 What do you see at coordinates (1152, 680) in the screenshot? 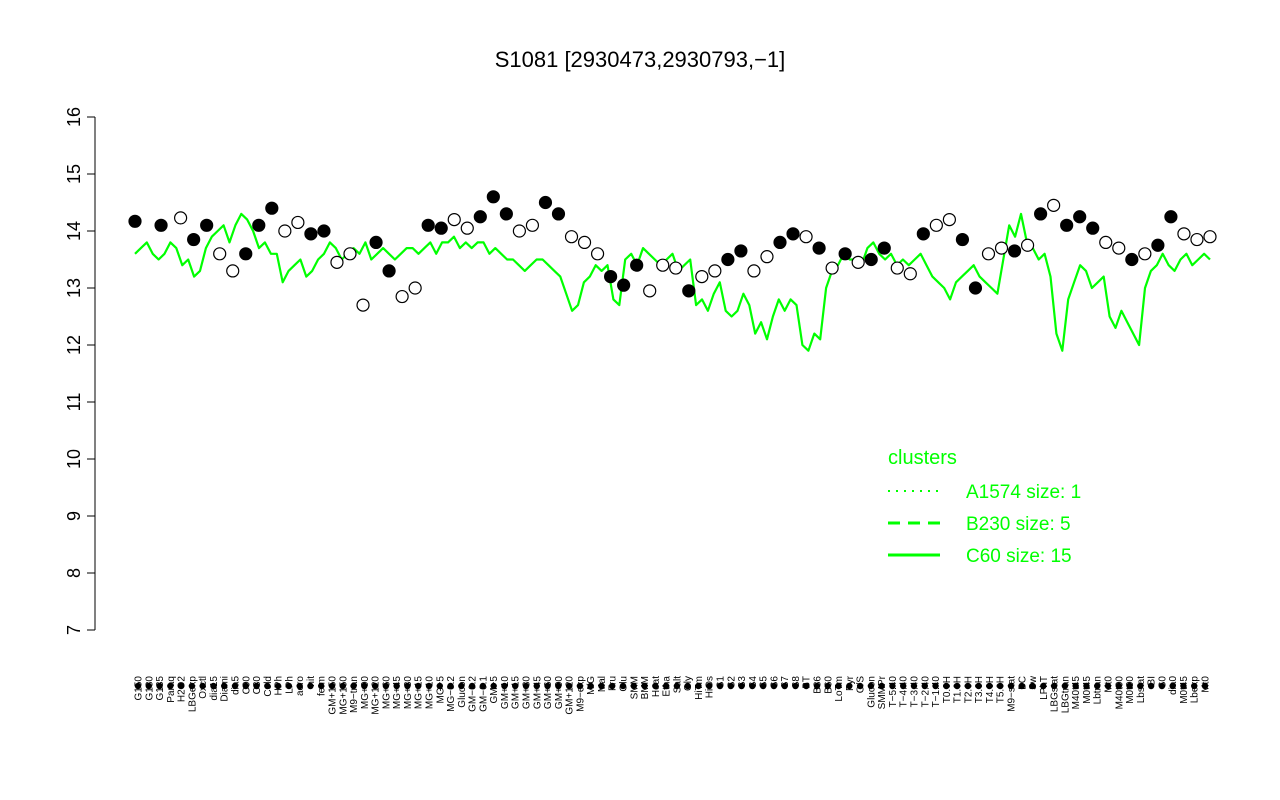
I see `x-tick-label: BI` at bounding box center [1152, 680].